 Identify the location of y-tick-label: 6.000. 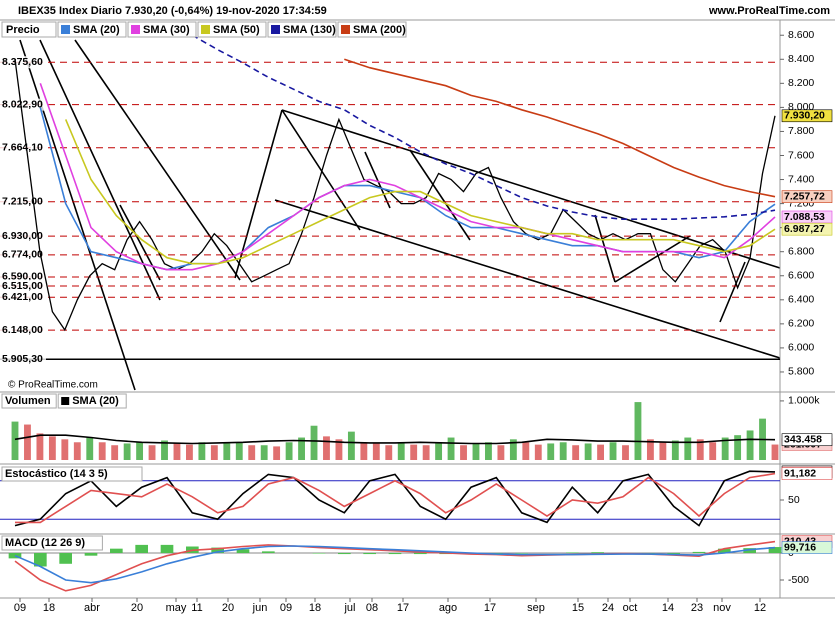
(801, 348).